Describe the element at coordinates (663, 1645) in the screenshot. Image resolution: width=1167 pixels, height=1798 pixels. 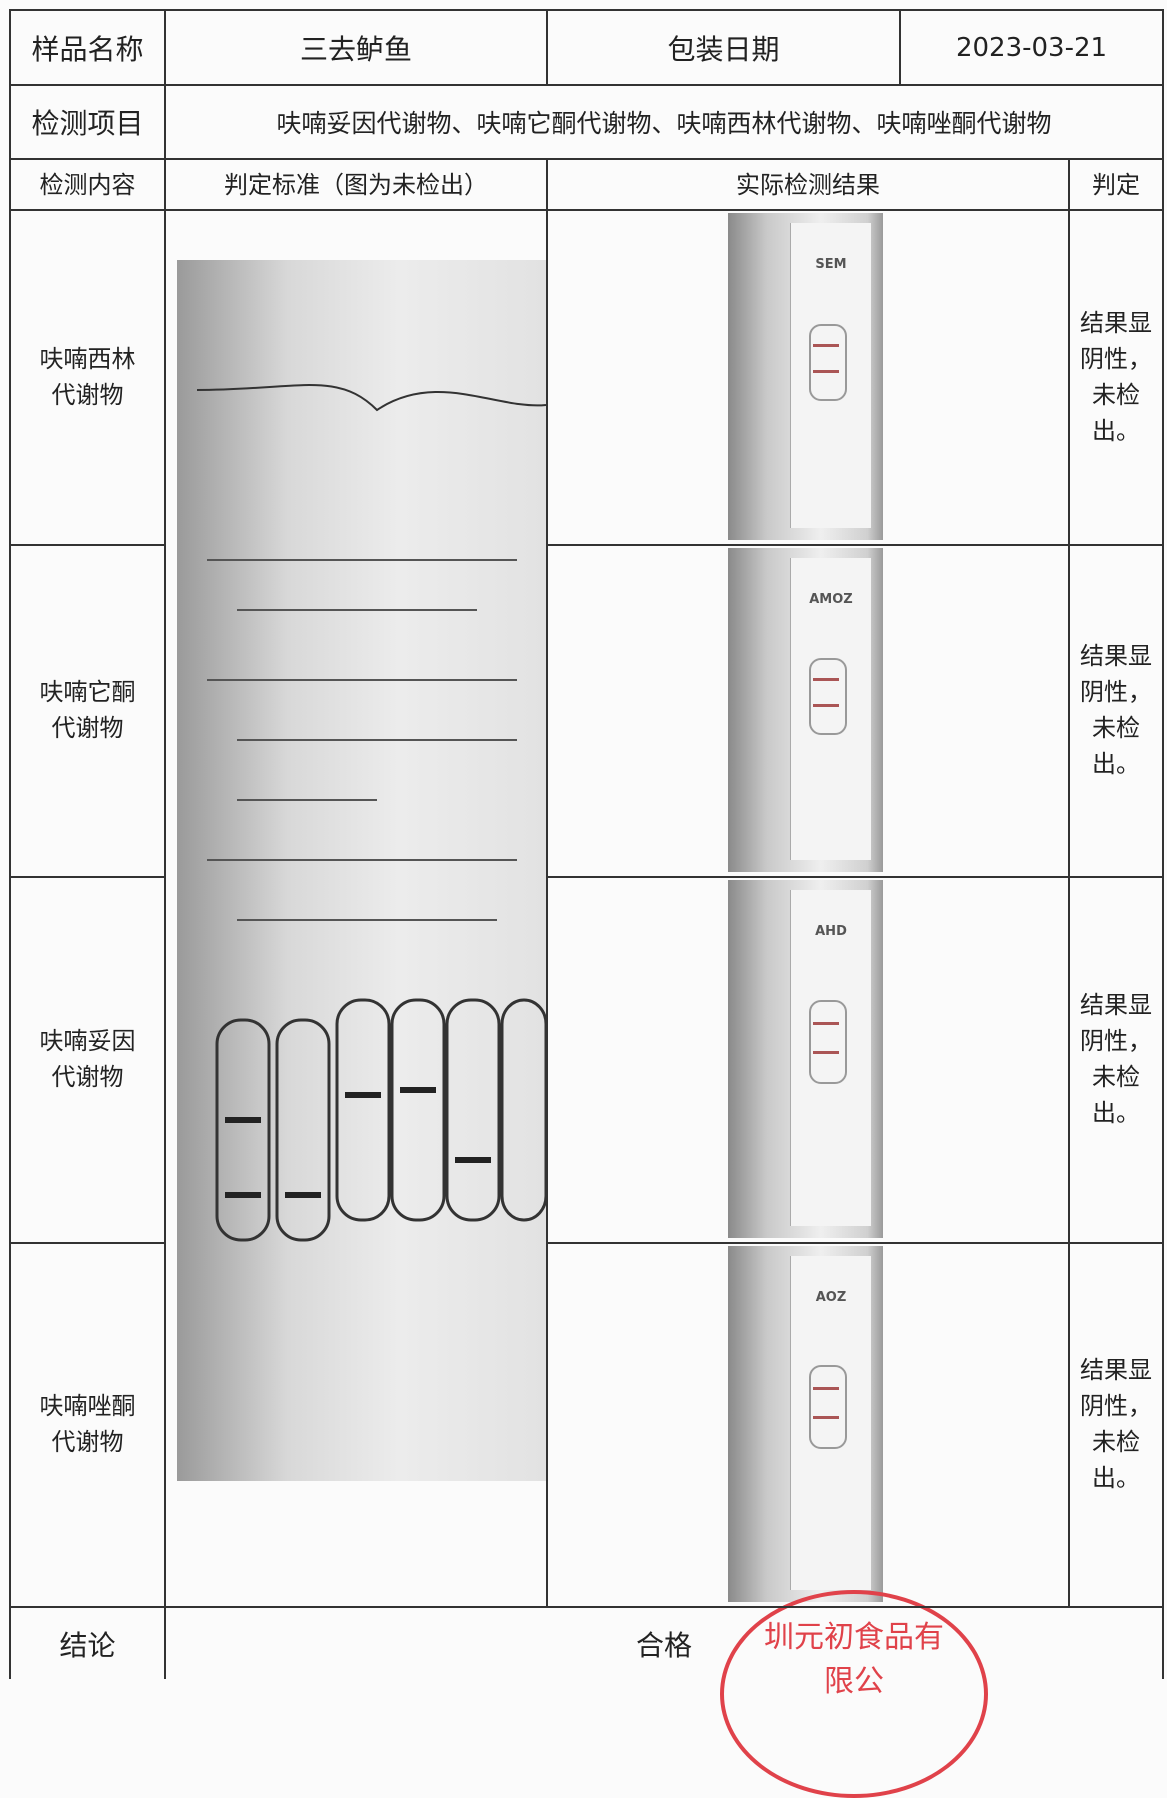
I see `value: 合格` at that location.